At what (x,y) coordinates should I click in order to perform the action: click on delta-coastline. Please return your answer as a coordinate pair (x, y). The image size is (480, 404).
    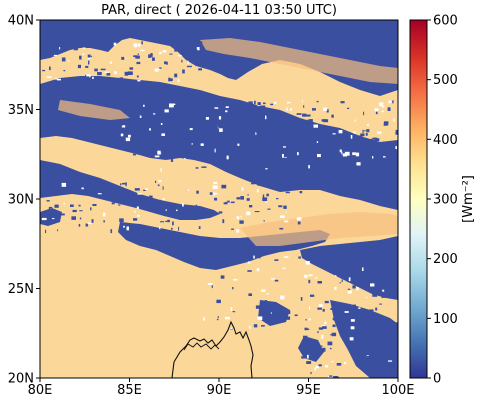
    Looking at the image, I should click on (201, 346).